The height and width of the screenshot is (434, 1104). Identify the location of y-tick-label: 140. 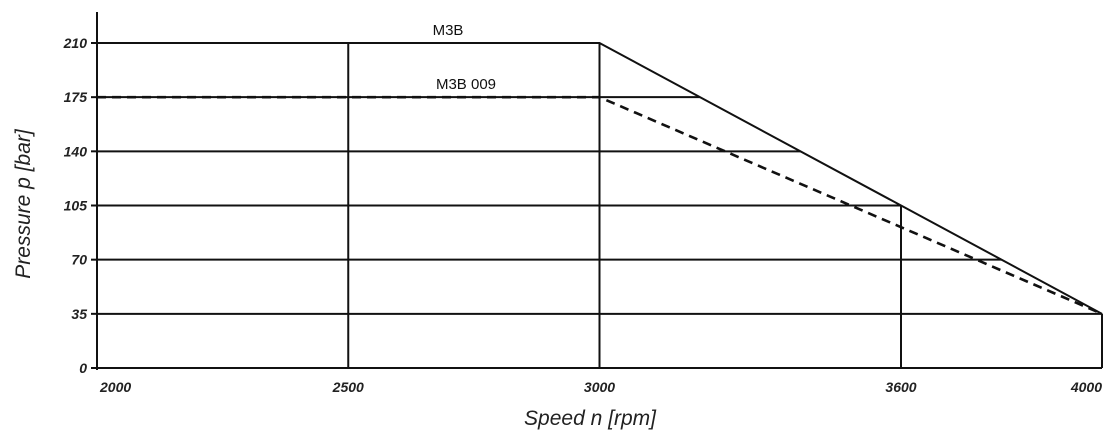
(76, 151).